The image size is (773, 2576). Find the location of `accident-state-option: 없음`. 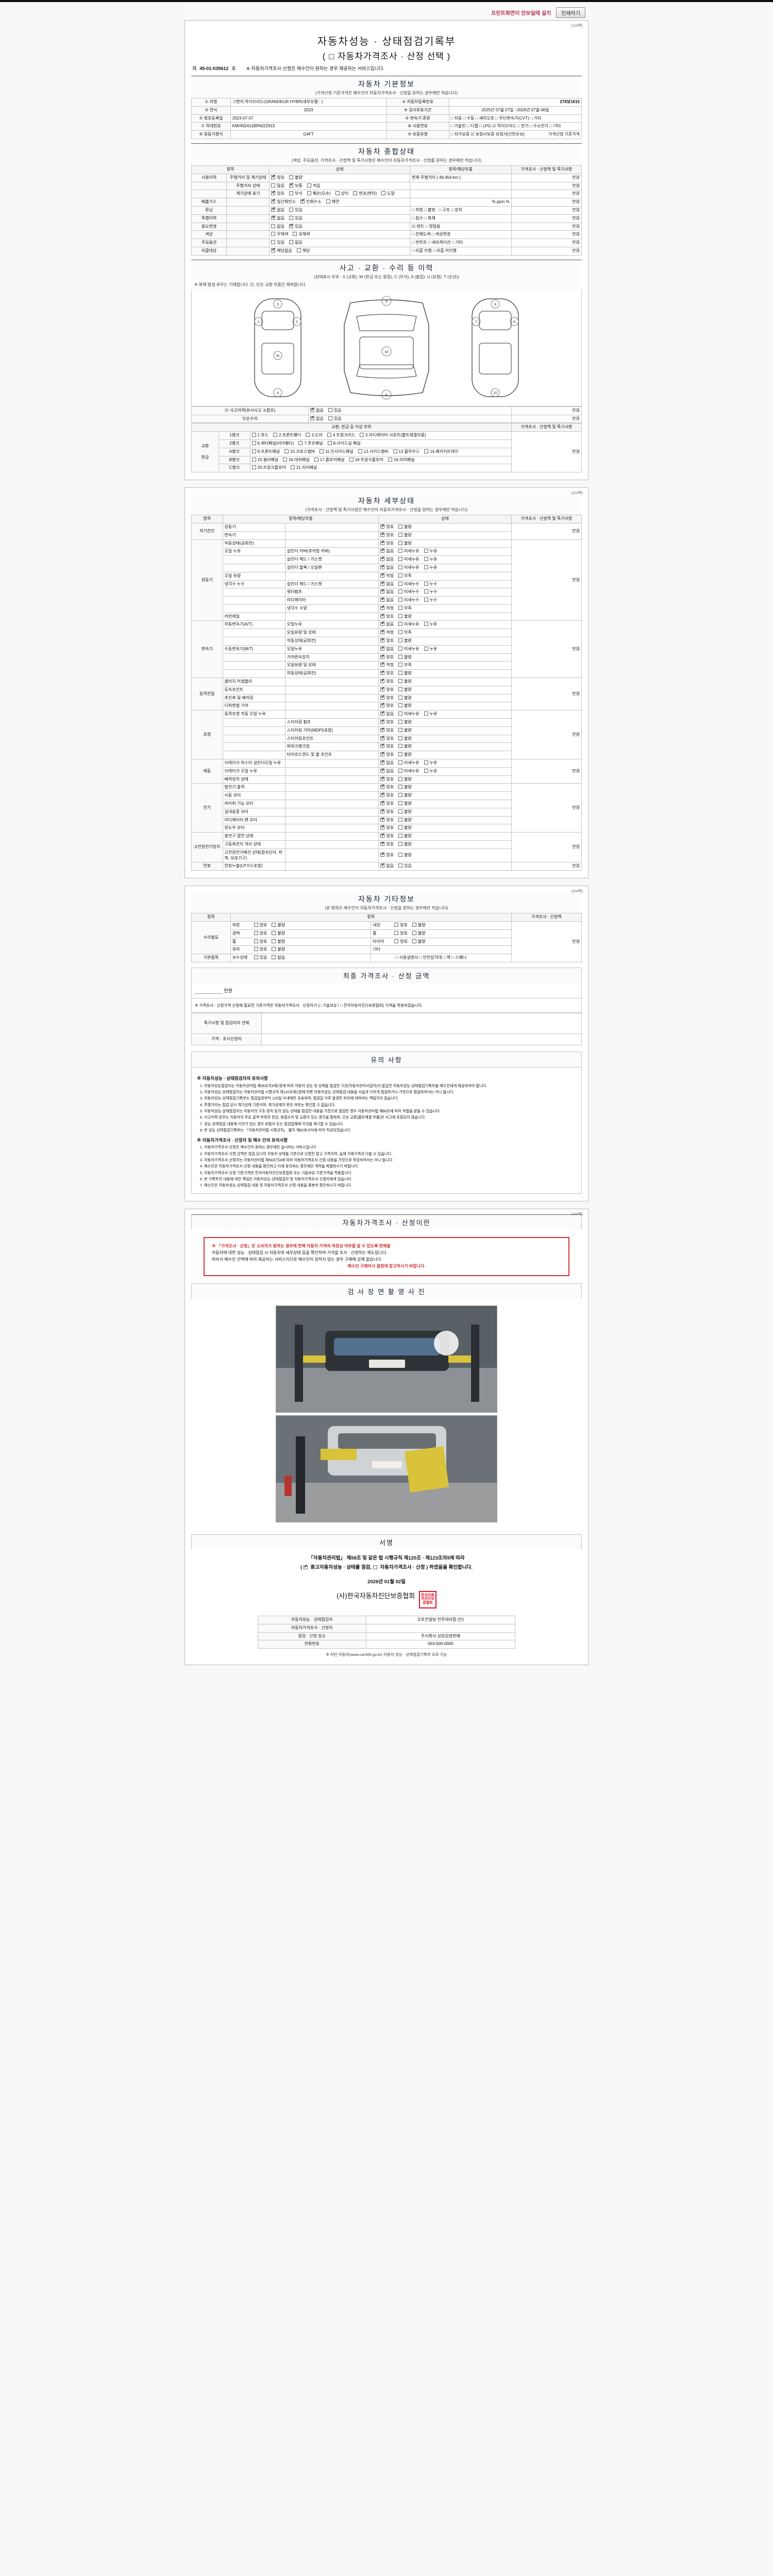

accident-state-option: 없음 is located at coordinates (317, 418).